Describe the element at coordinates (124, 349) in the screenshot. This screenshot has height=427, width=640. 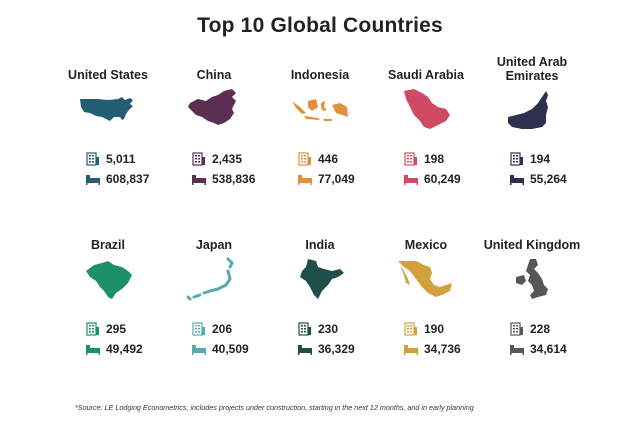
I see `rooms-count: 49,492` at that location.